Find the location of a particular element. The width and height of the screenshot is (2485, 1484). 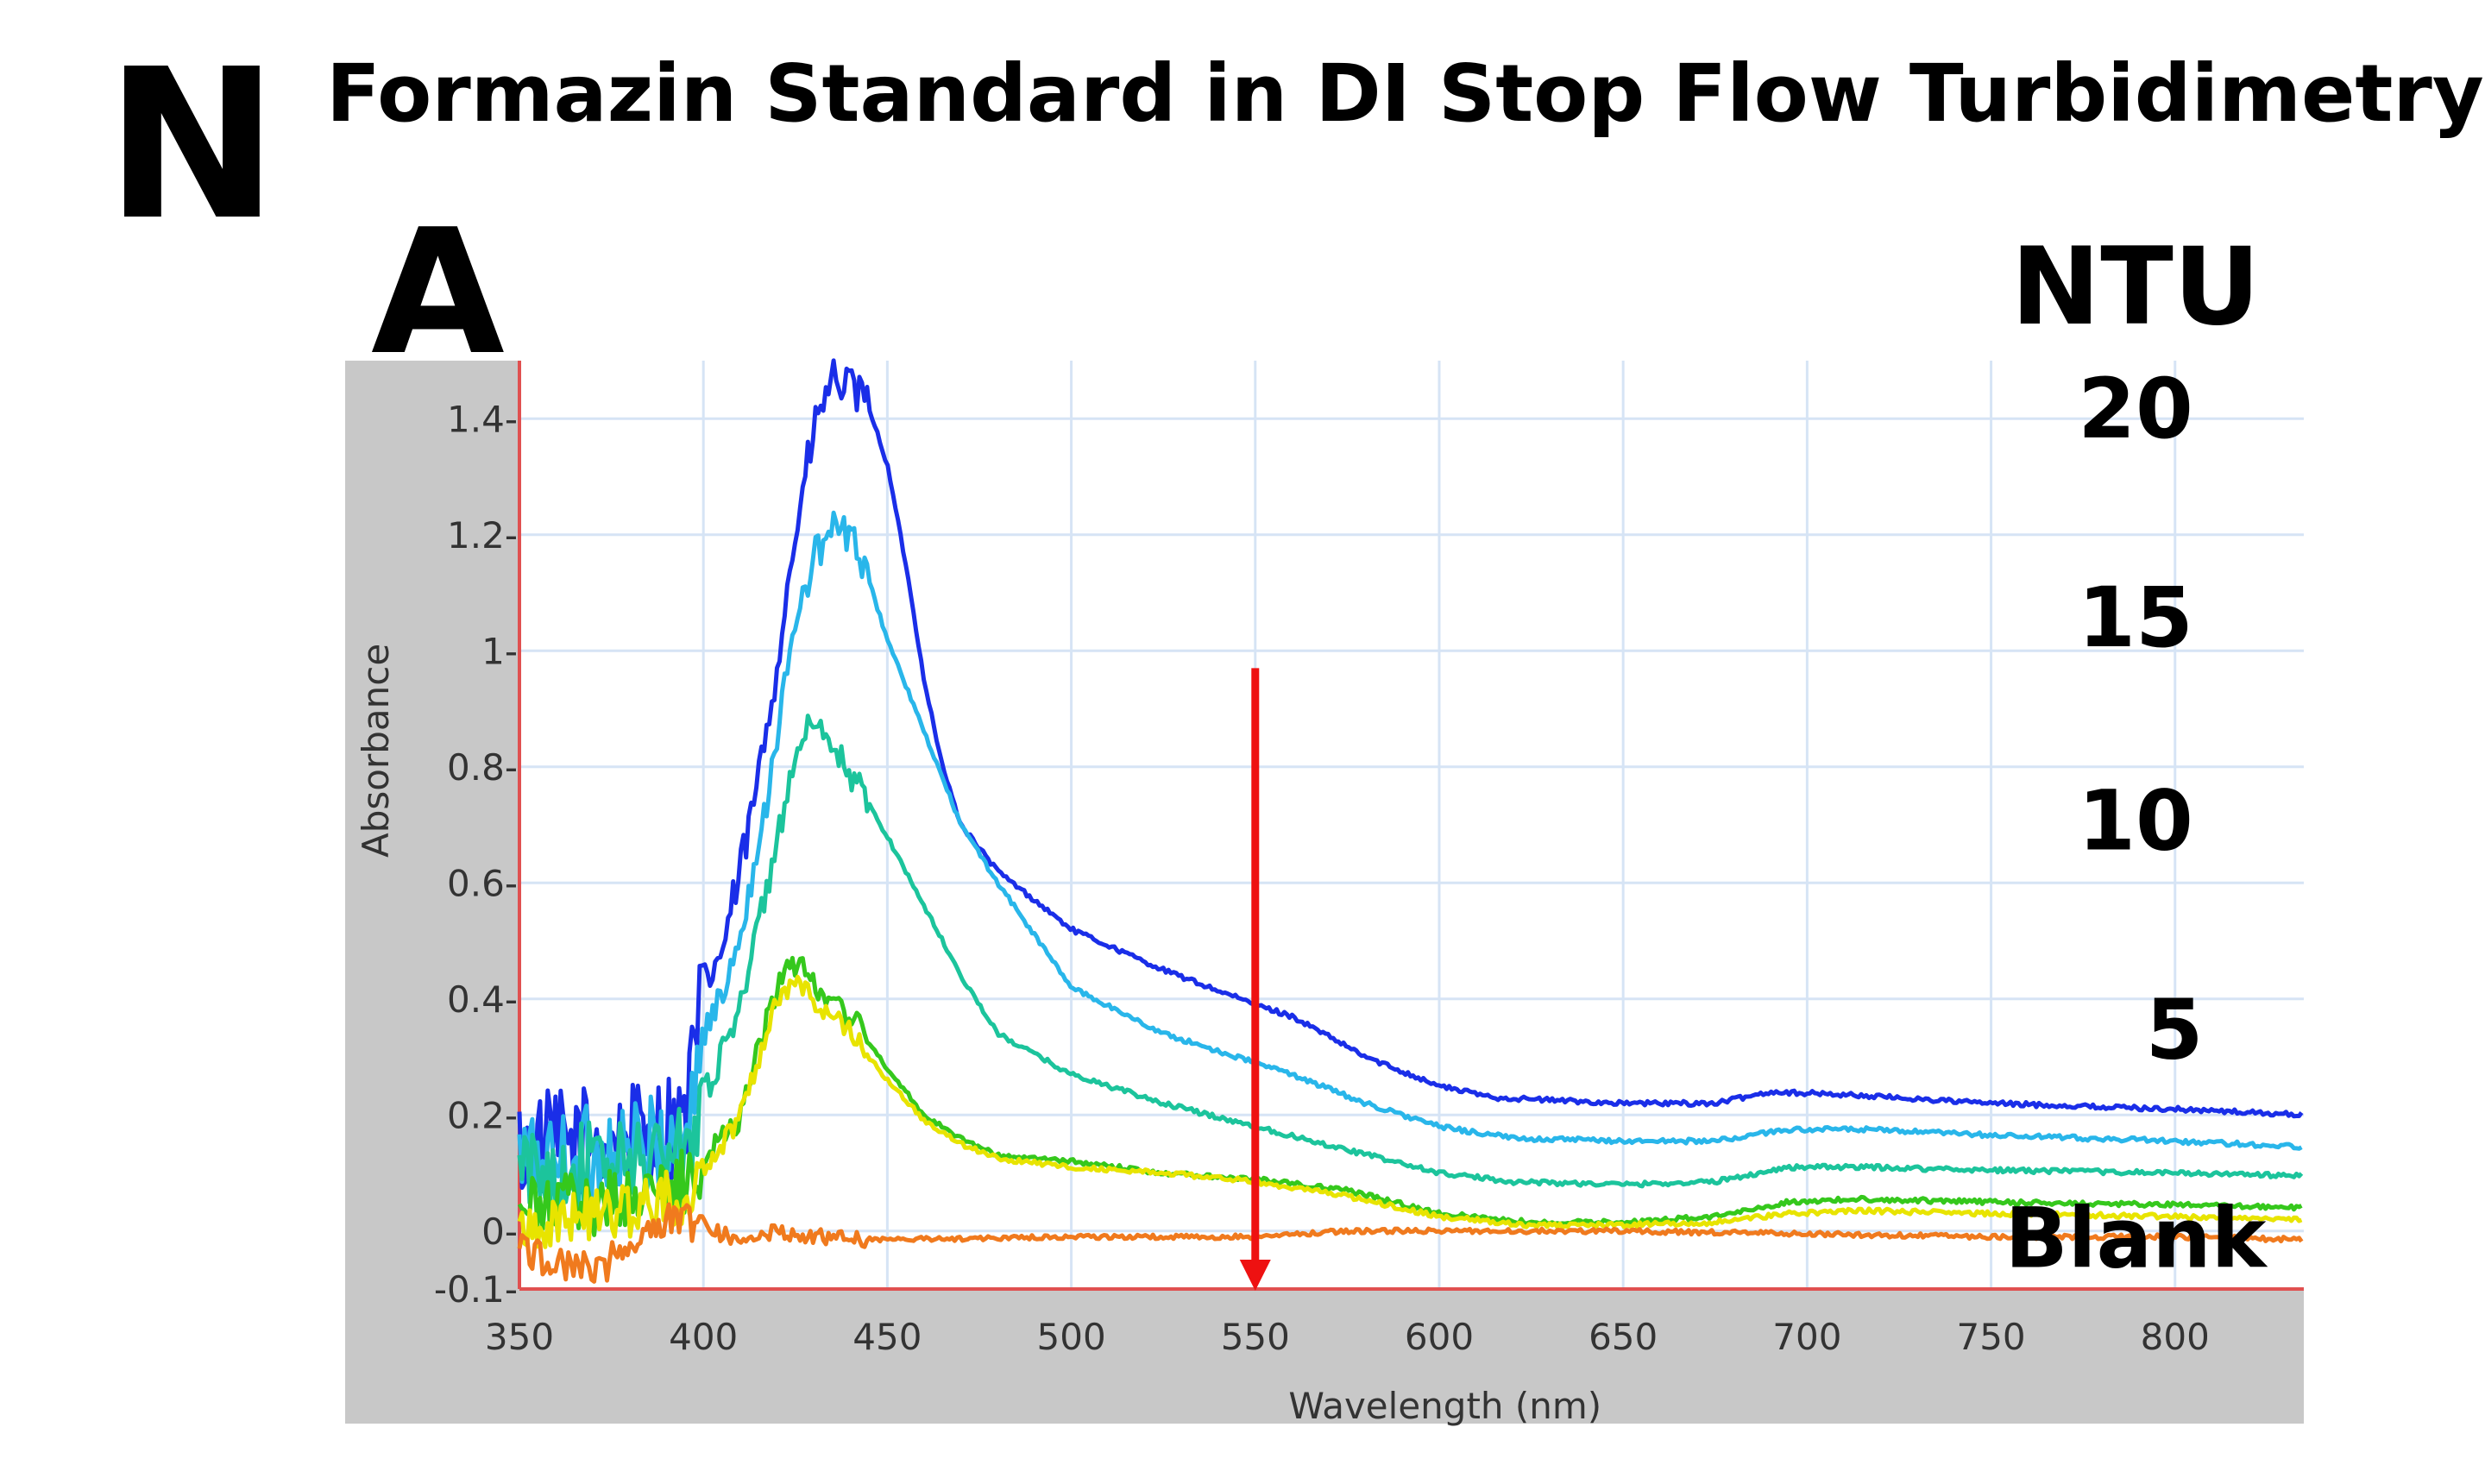

legend-label-10: 10 is located at coordinates (2135, 820).